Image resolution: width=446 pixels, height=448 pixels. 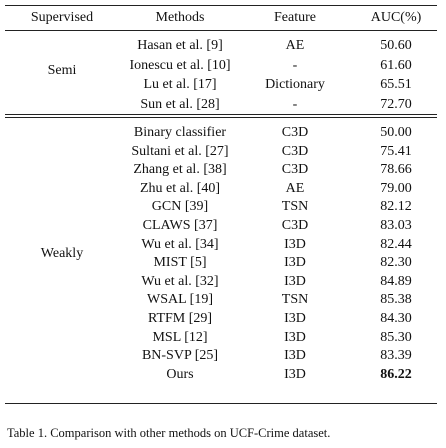 I want to click on auc: 84.89, so click(x=396, y=281).